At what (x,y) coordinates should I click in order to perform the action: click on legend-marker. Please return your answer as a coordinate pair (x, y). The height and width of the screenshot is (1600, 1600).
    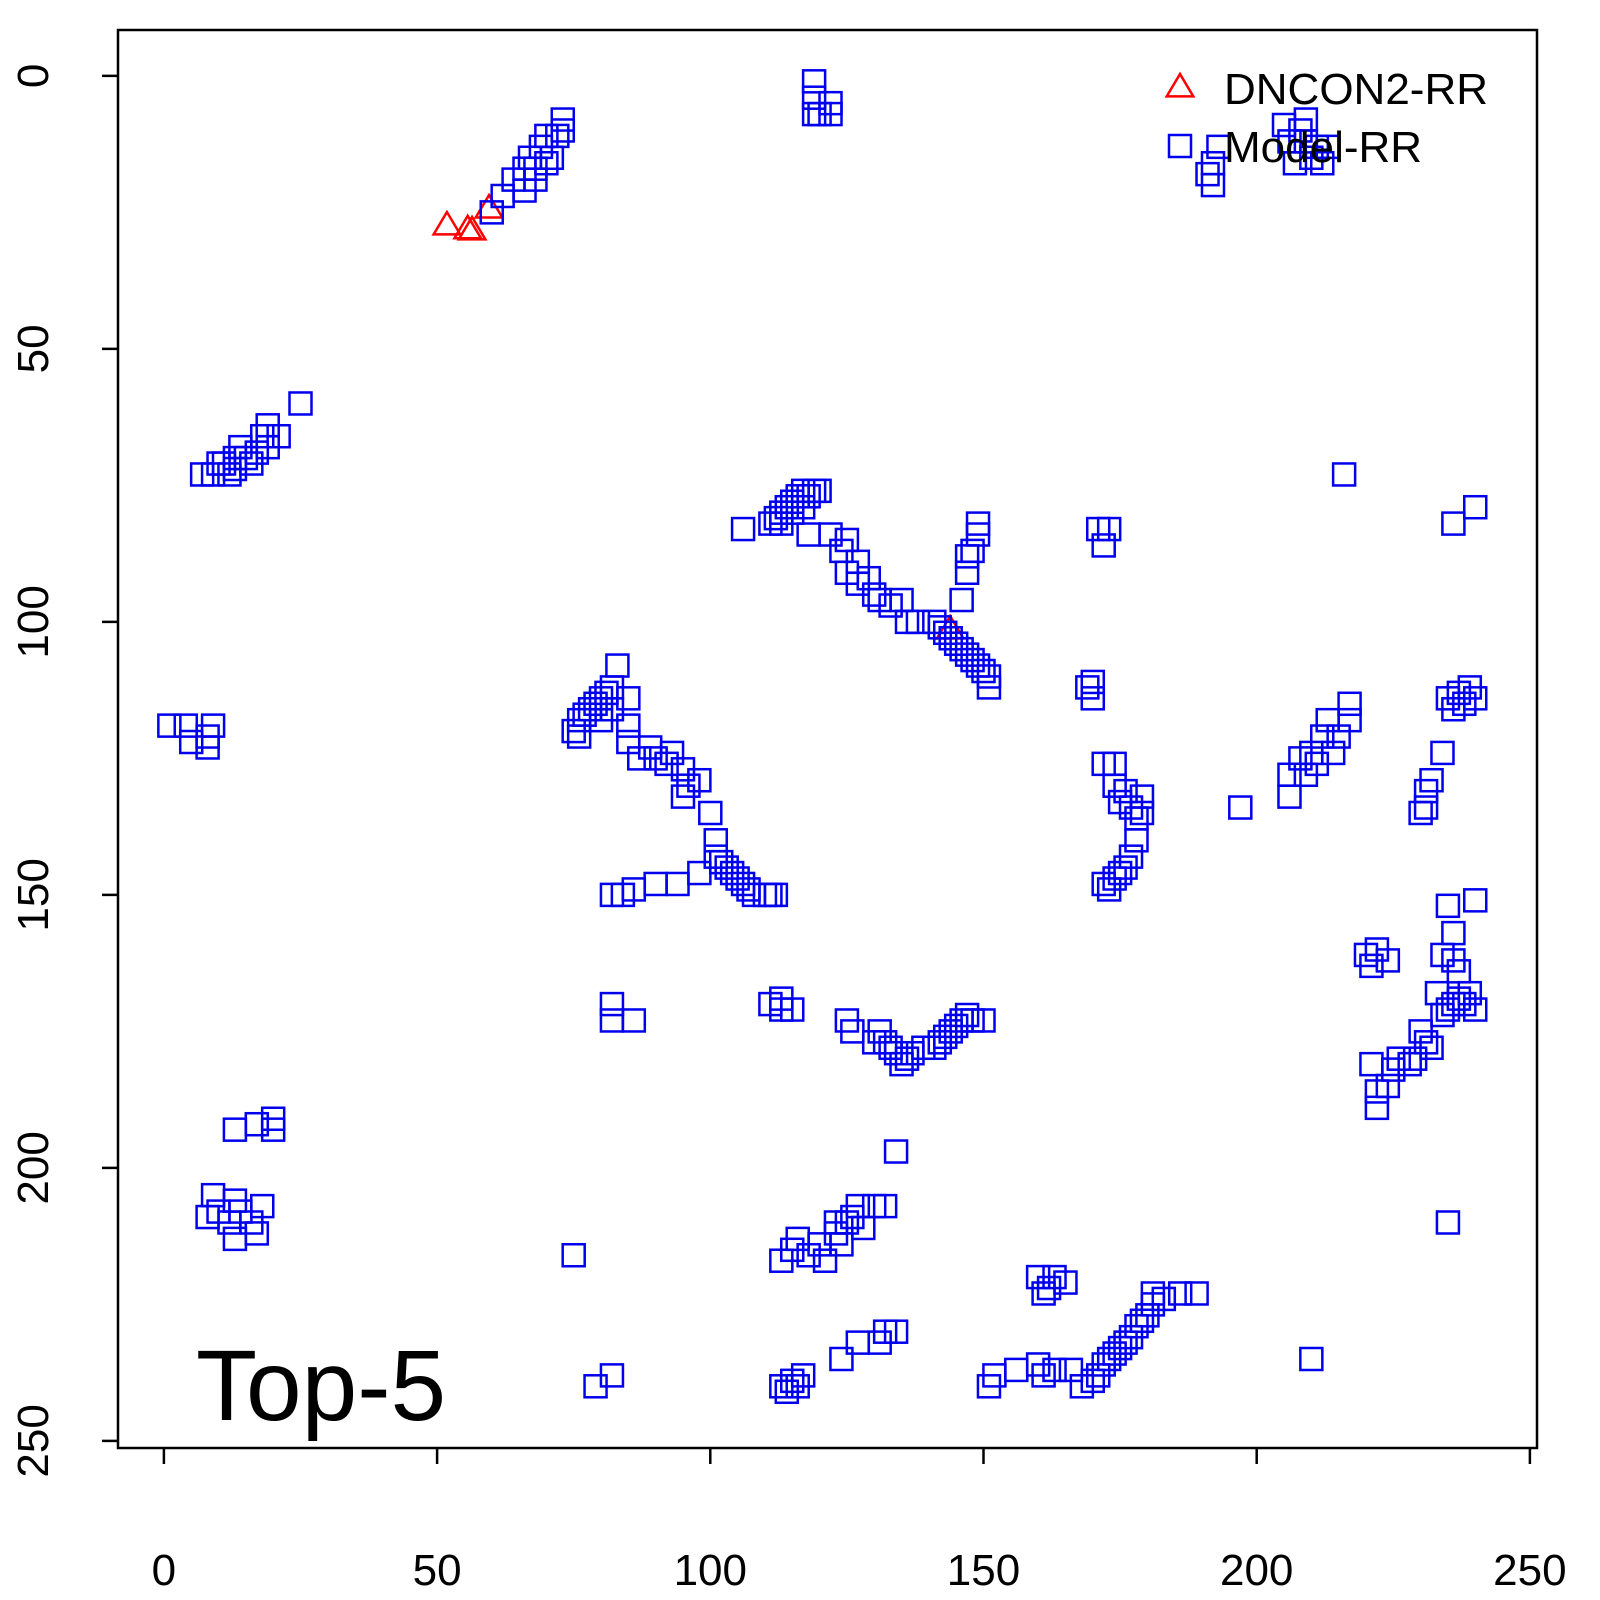
    Looking at the image, I should click on (1180, 146).